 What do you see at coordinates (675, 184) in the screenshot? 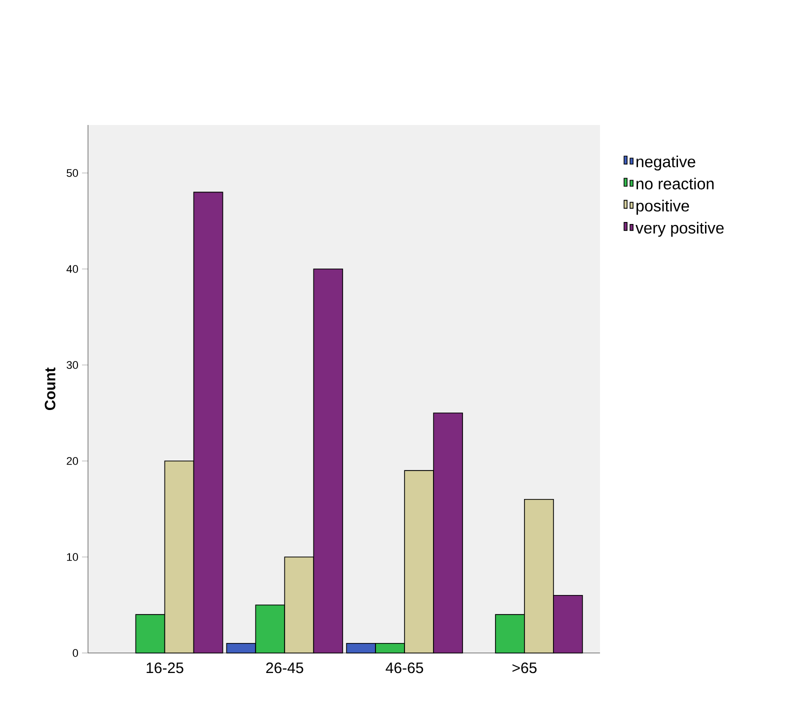
I see `legend-label: no reaction` at bounding box center [675, 184].